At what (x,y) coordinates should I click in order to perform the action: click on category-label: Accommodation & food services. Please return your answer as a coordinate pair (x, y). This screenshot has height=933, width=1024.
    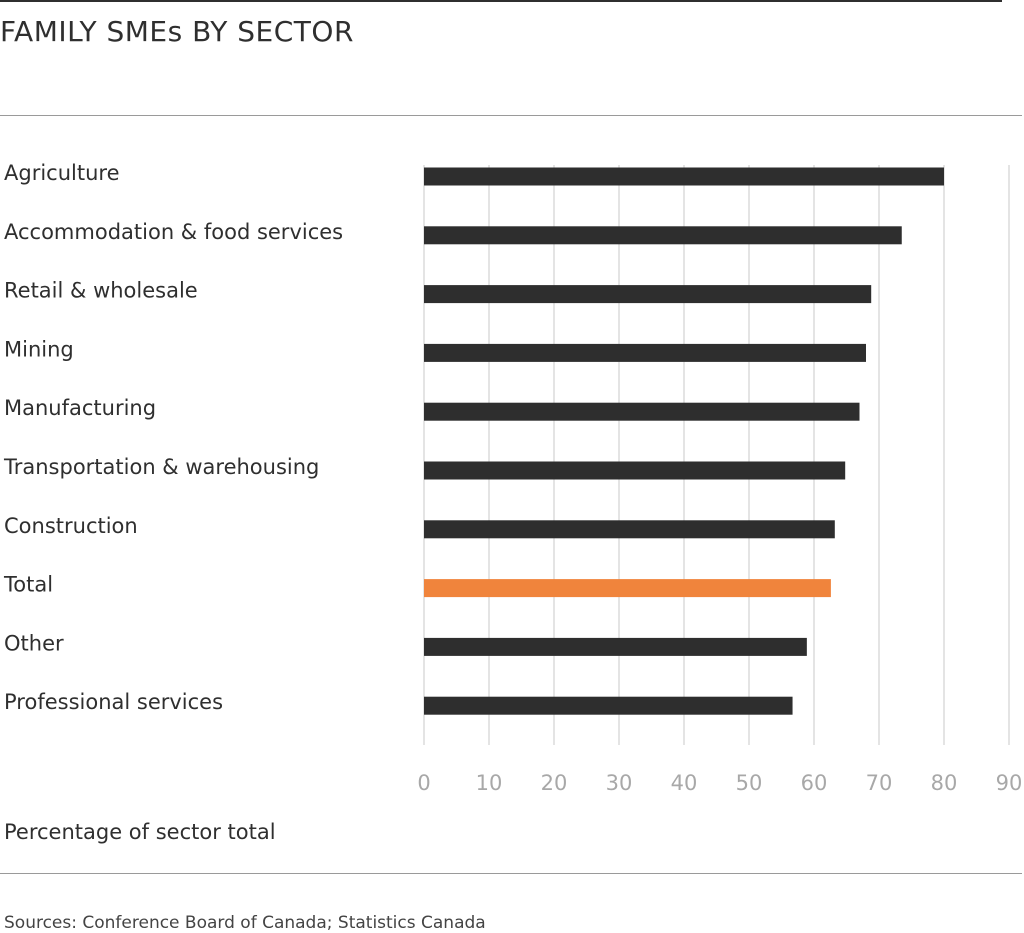
    Looking at the image, I should click on (173, 232).